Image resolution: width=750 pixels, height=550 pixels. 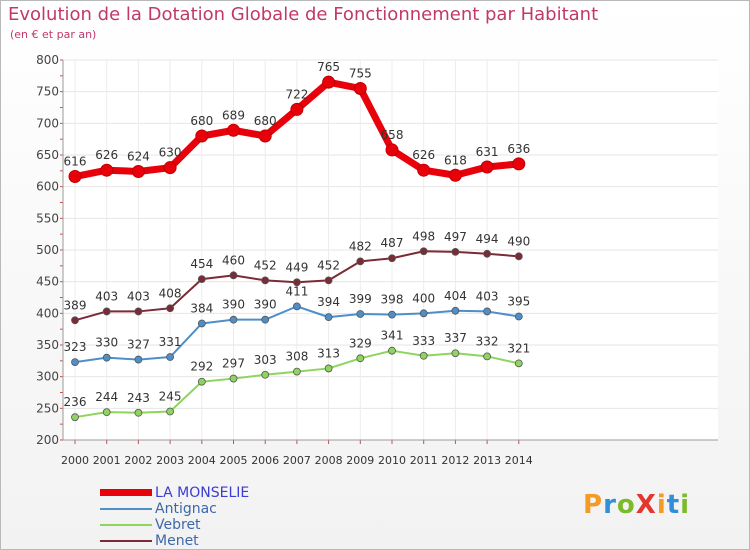 What do you see at coordinates (593, 505) in the screenshot?
I see `logo-letter: P` at bounding box center [593, 505].